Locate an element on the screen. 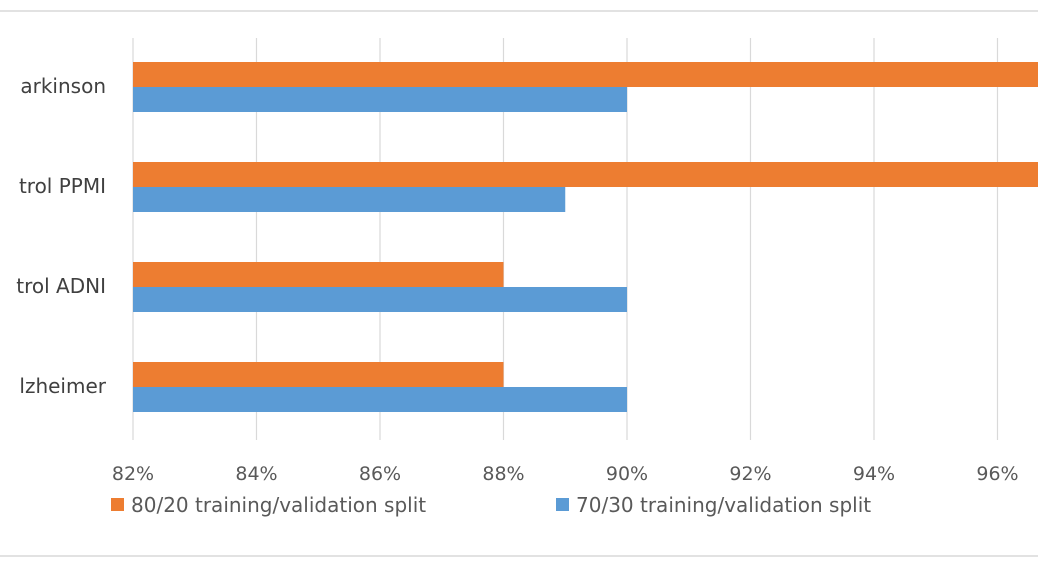 The height and width of the screenshot is (576, 1038). x-tick-label: 88% is located at coordinates (503, 474).